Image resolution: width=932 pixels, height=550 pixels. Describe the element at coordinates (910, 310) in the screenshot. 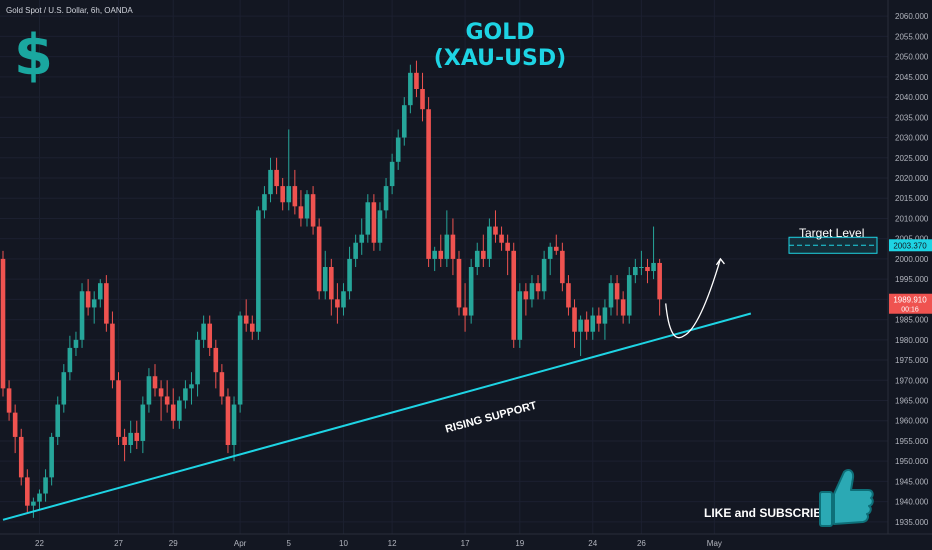

I see `current-price-countdown: 00:16` at that location.